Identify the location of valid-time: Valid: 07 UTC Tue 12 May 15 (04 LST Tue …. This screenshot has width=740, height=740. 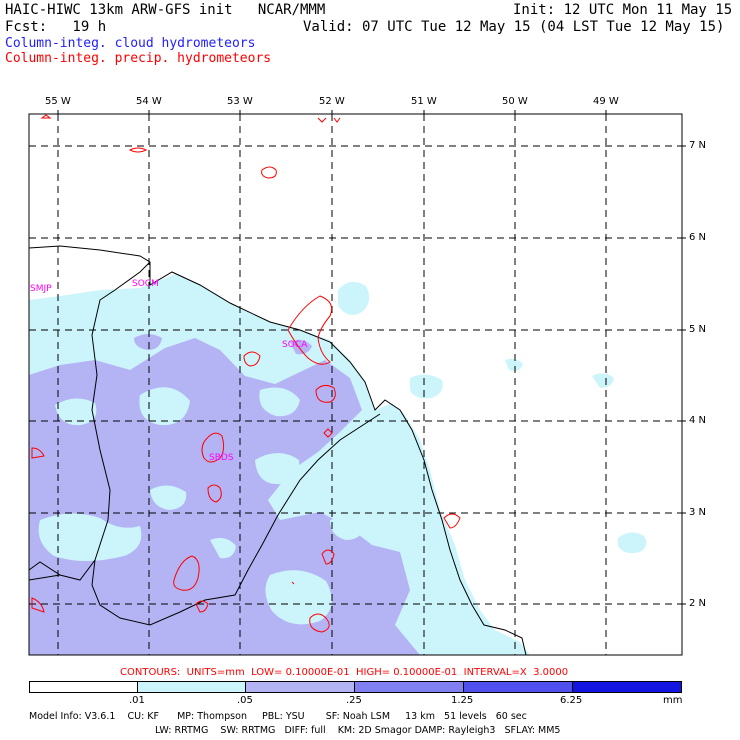
(514, 27).